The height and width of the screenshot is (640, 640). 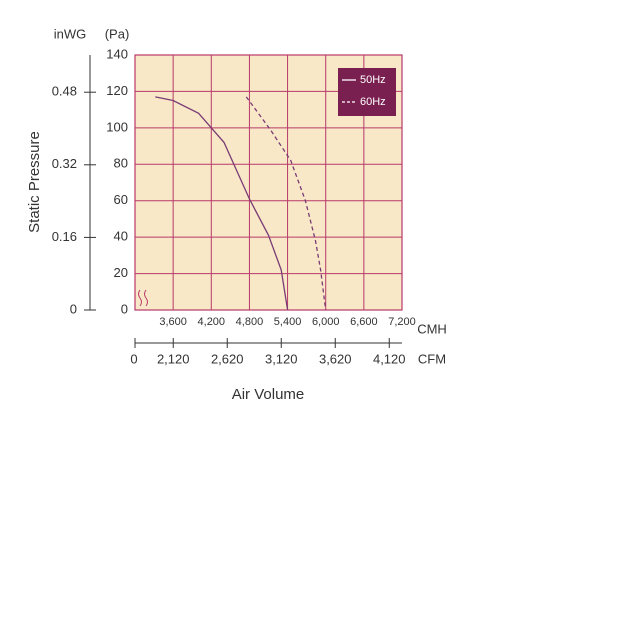 What do you see at coordinates (373, 102) in the screenshot?
I see `legend-label: 60Hz` at bounding box center [373, 102].